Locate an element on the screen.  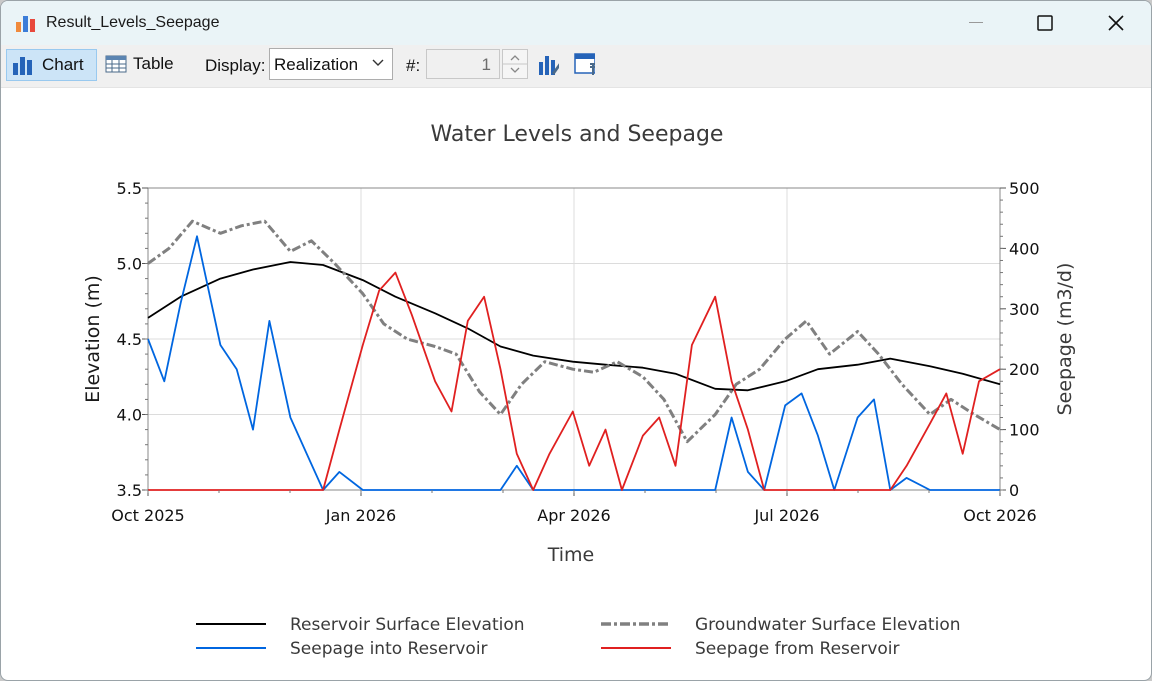
toolbar: Chart Table Display: Realization #: 1 is located at coordinates (576, 66).